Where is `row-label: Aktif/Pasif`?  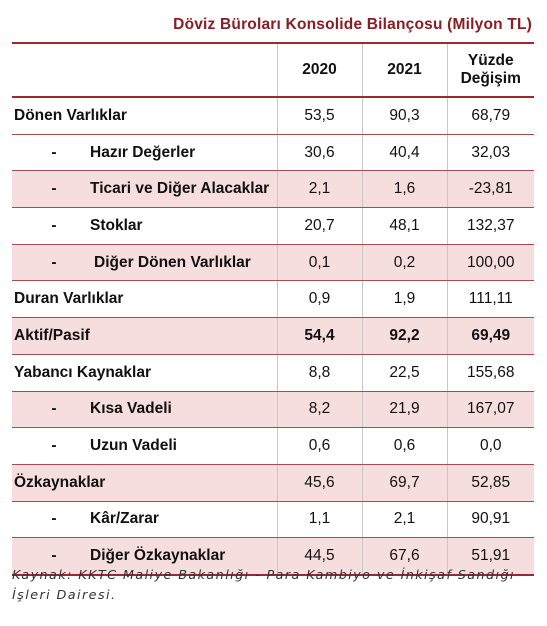 row-label: Aktif/Pasif is located at coordinates (52, 335).